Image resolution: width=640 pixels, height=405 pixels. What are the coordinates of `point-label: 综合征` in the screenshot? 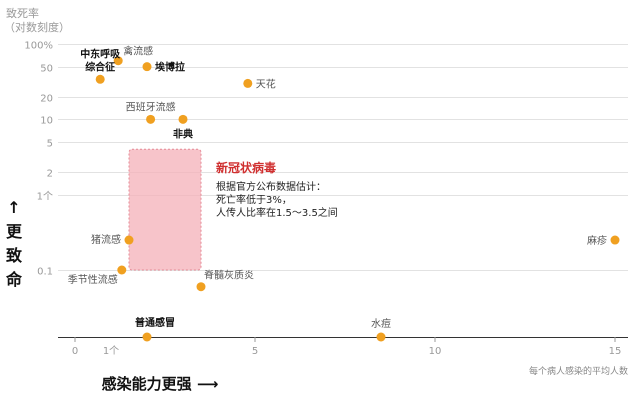 It's located at (100, 66).